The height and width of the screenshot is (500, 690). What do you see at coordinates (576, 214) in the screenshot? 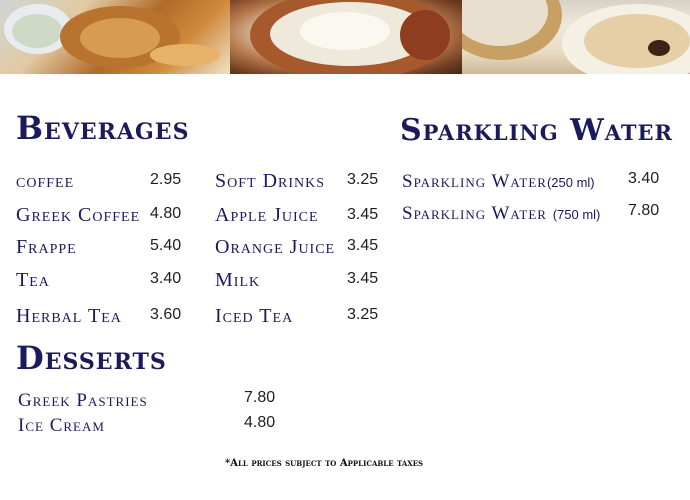
I see `menu-item-volume: (750 ml)` at bounding box center [576, 214].